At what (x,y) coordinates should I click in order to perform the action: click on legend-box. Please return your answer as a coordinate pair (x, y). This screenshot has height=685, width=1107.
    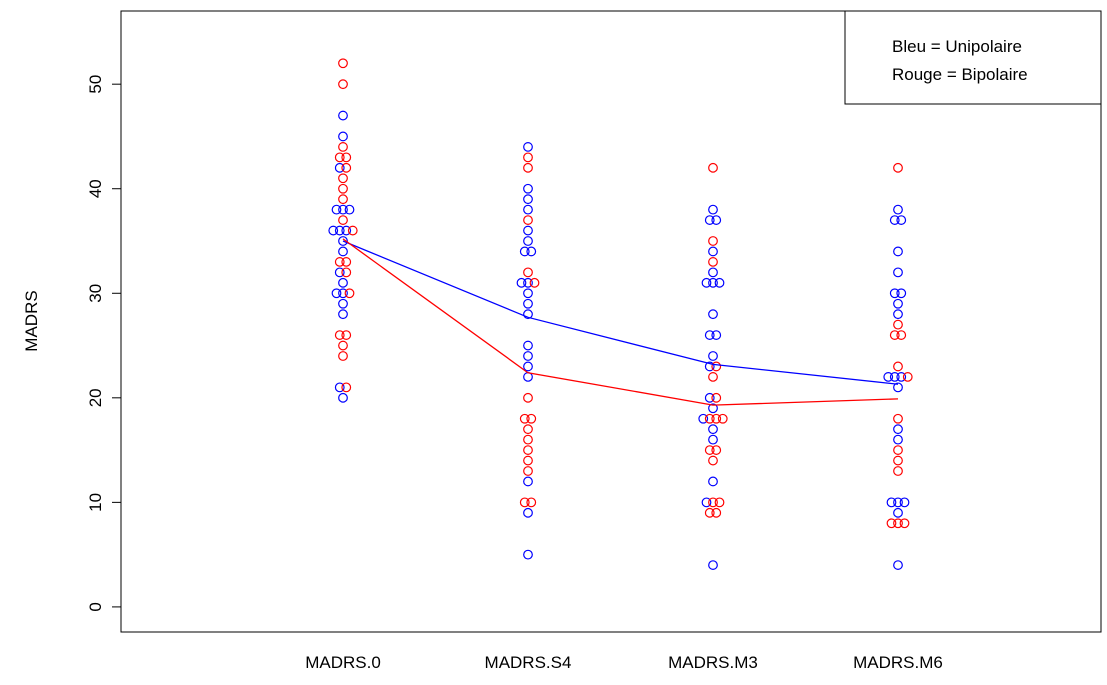
    Looking at the image, I should click on (973, 57).